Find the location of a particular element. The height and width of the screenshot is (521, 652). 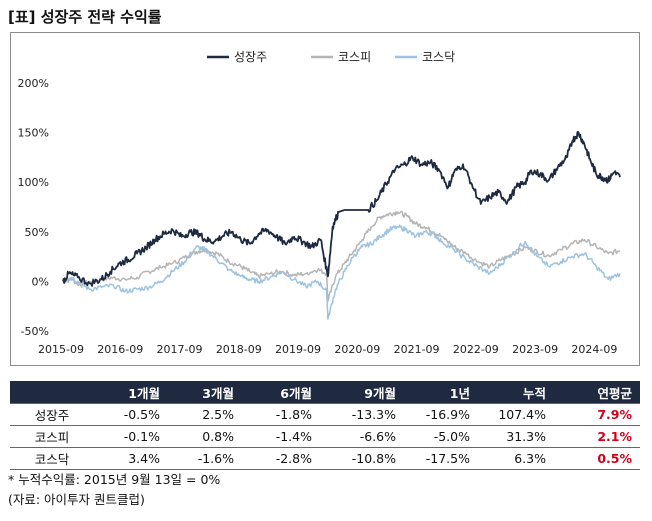

x-tick-label: 2018-09 is located at coordinates (239, 349).